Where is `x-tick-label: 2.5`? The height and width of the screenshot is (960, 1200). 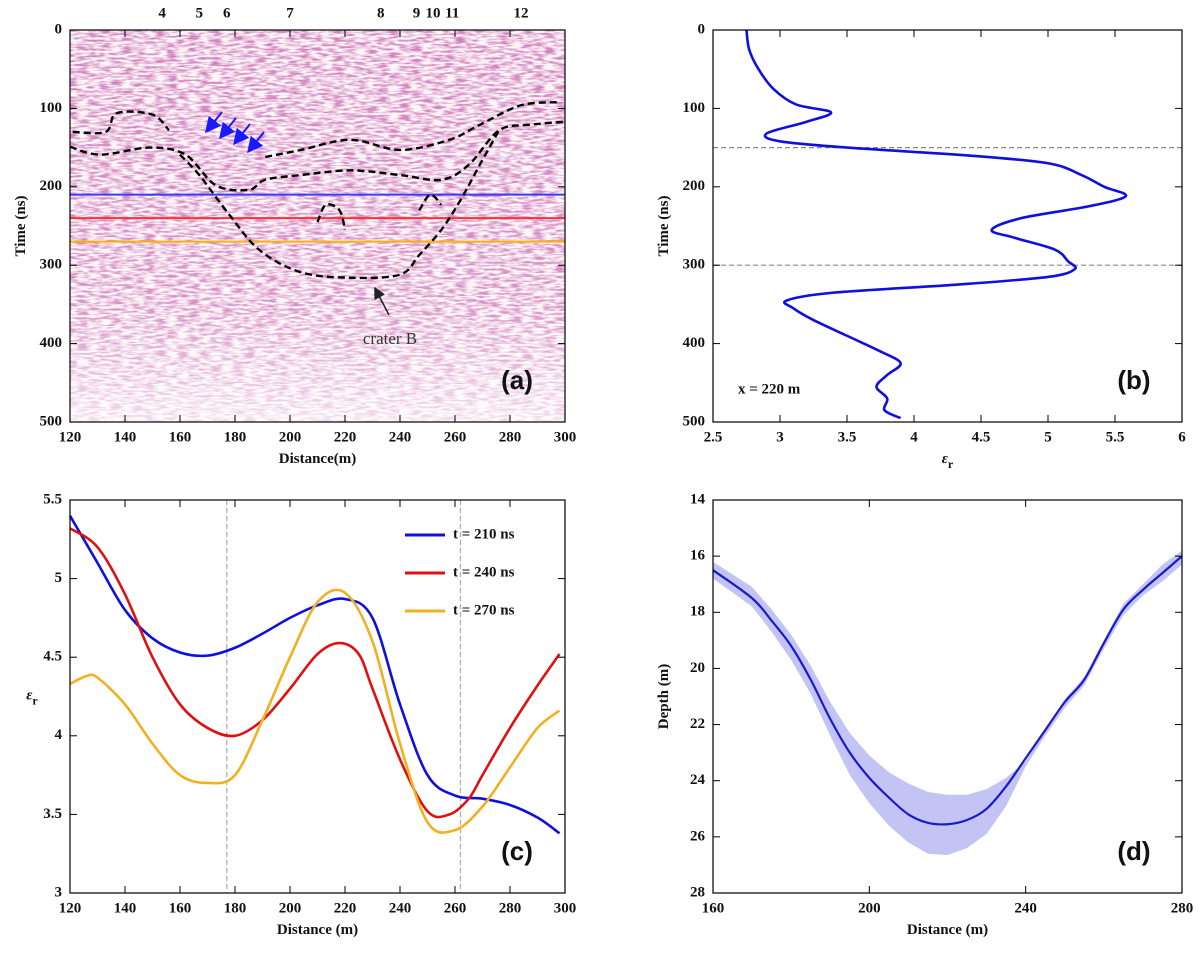
x-tick-label: 2.5 is located at coordinates (713, 437).